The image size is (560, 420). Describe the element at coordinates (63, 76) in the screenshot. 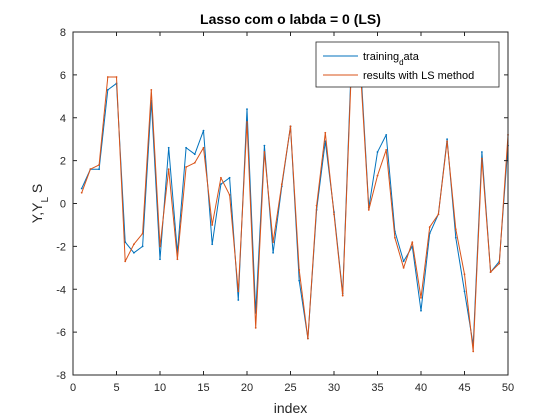

I see `y-tick-label: 6` at that location.